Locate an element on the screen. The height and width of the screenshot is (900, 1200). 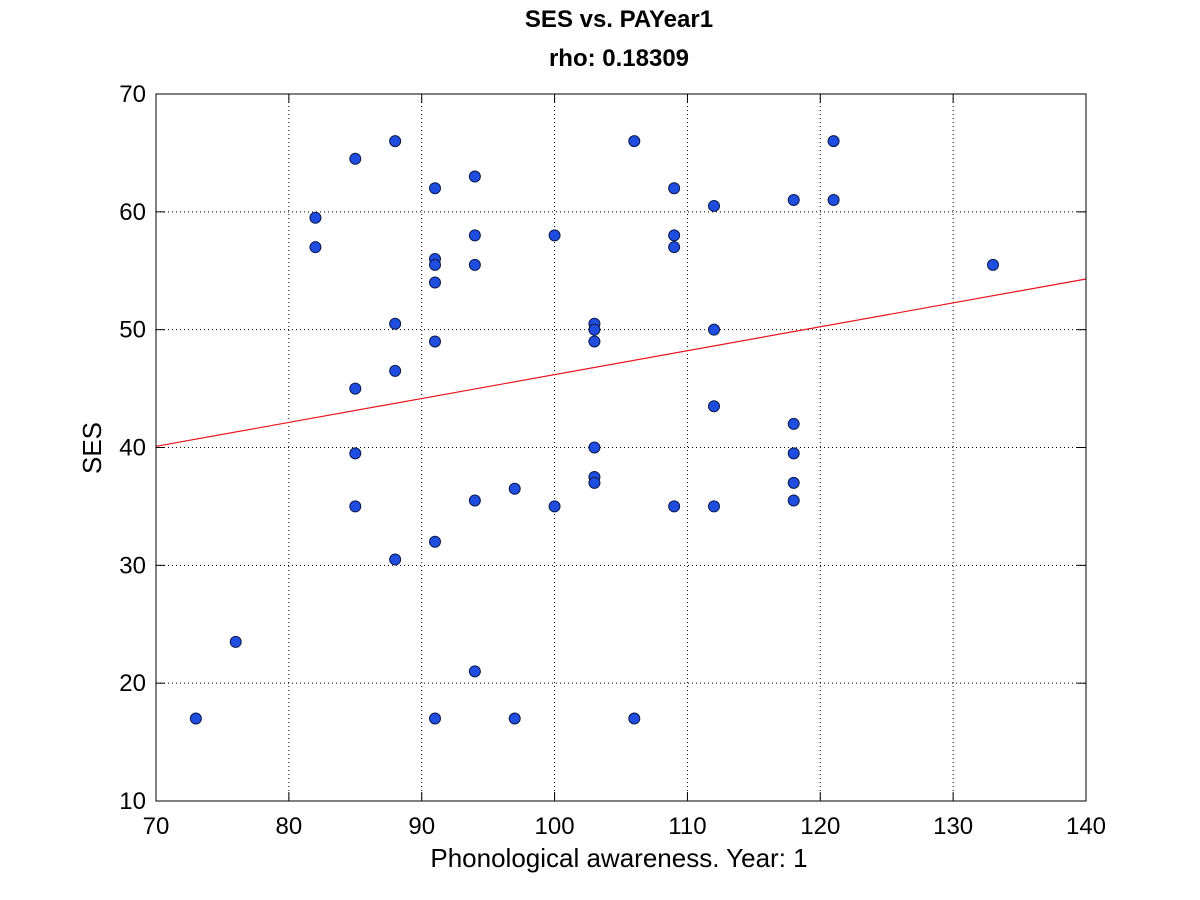
y-tick-label: 20 is located at coordinates (132, 683).